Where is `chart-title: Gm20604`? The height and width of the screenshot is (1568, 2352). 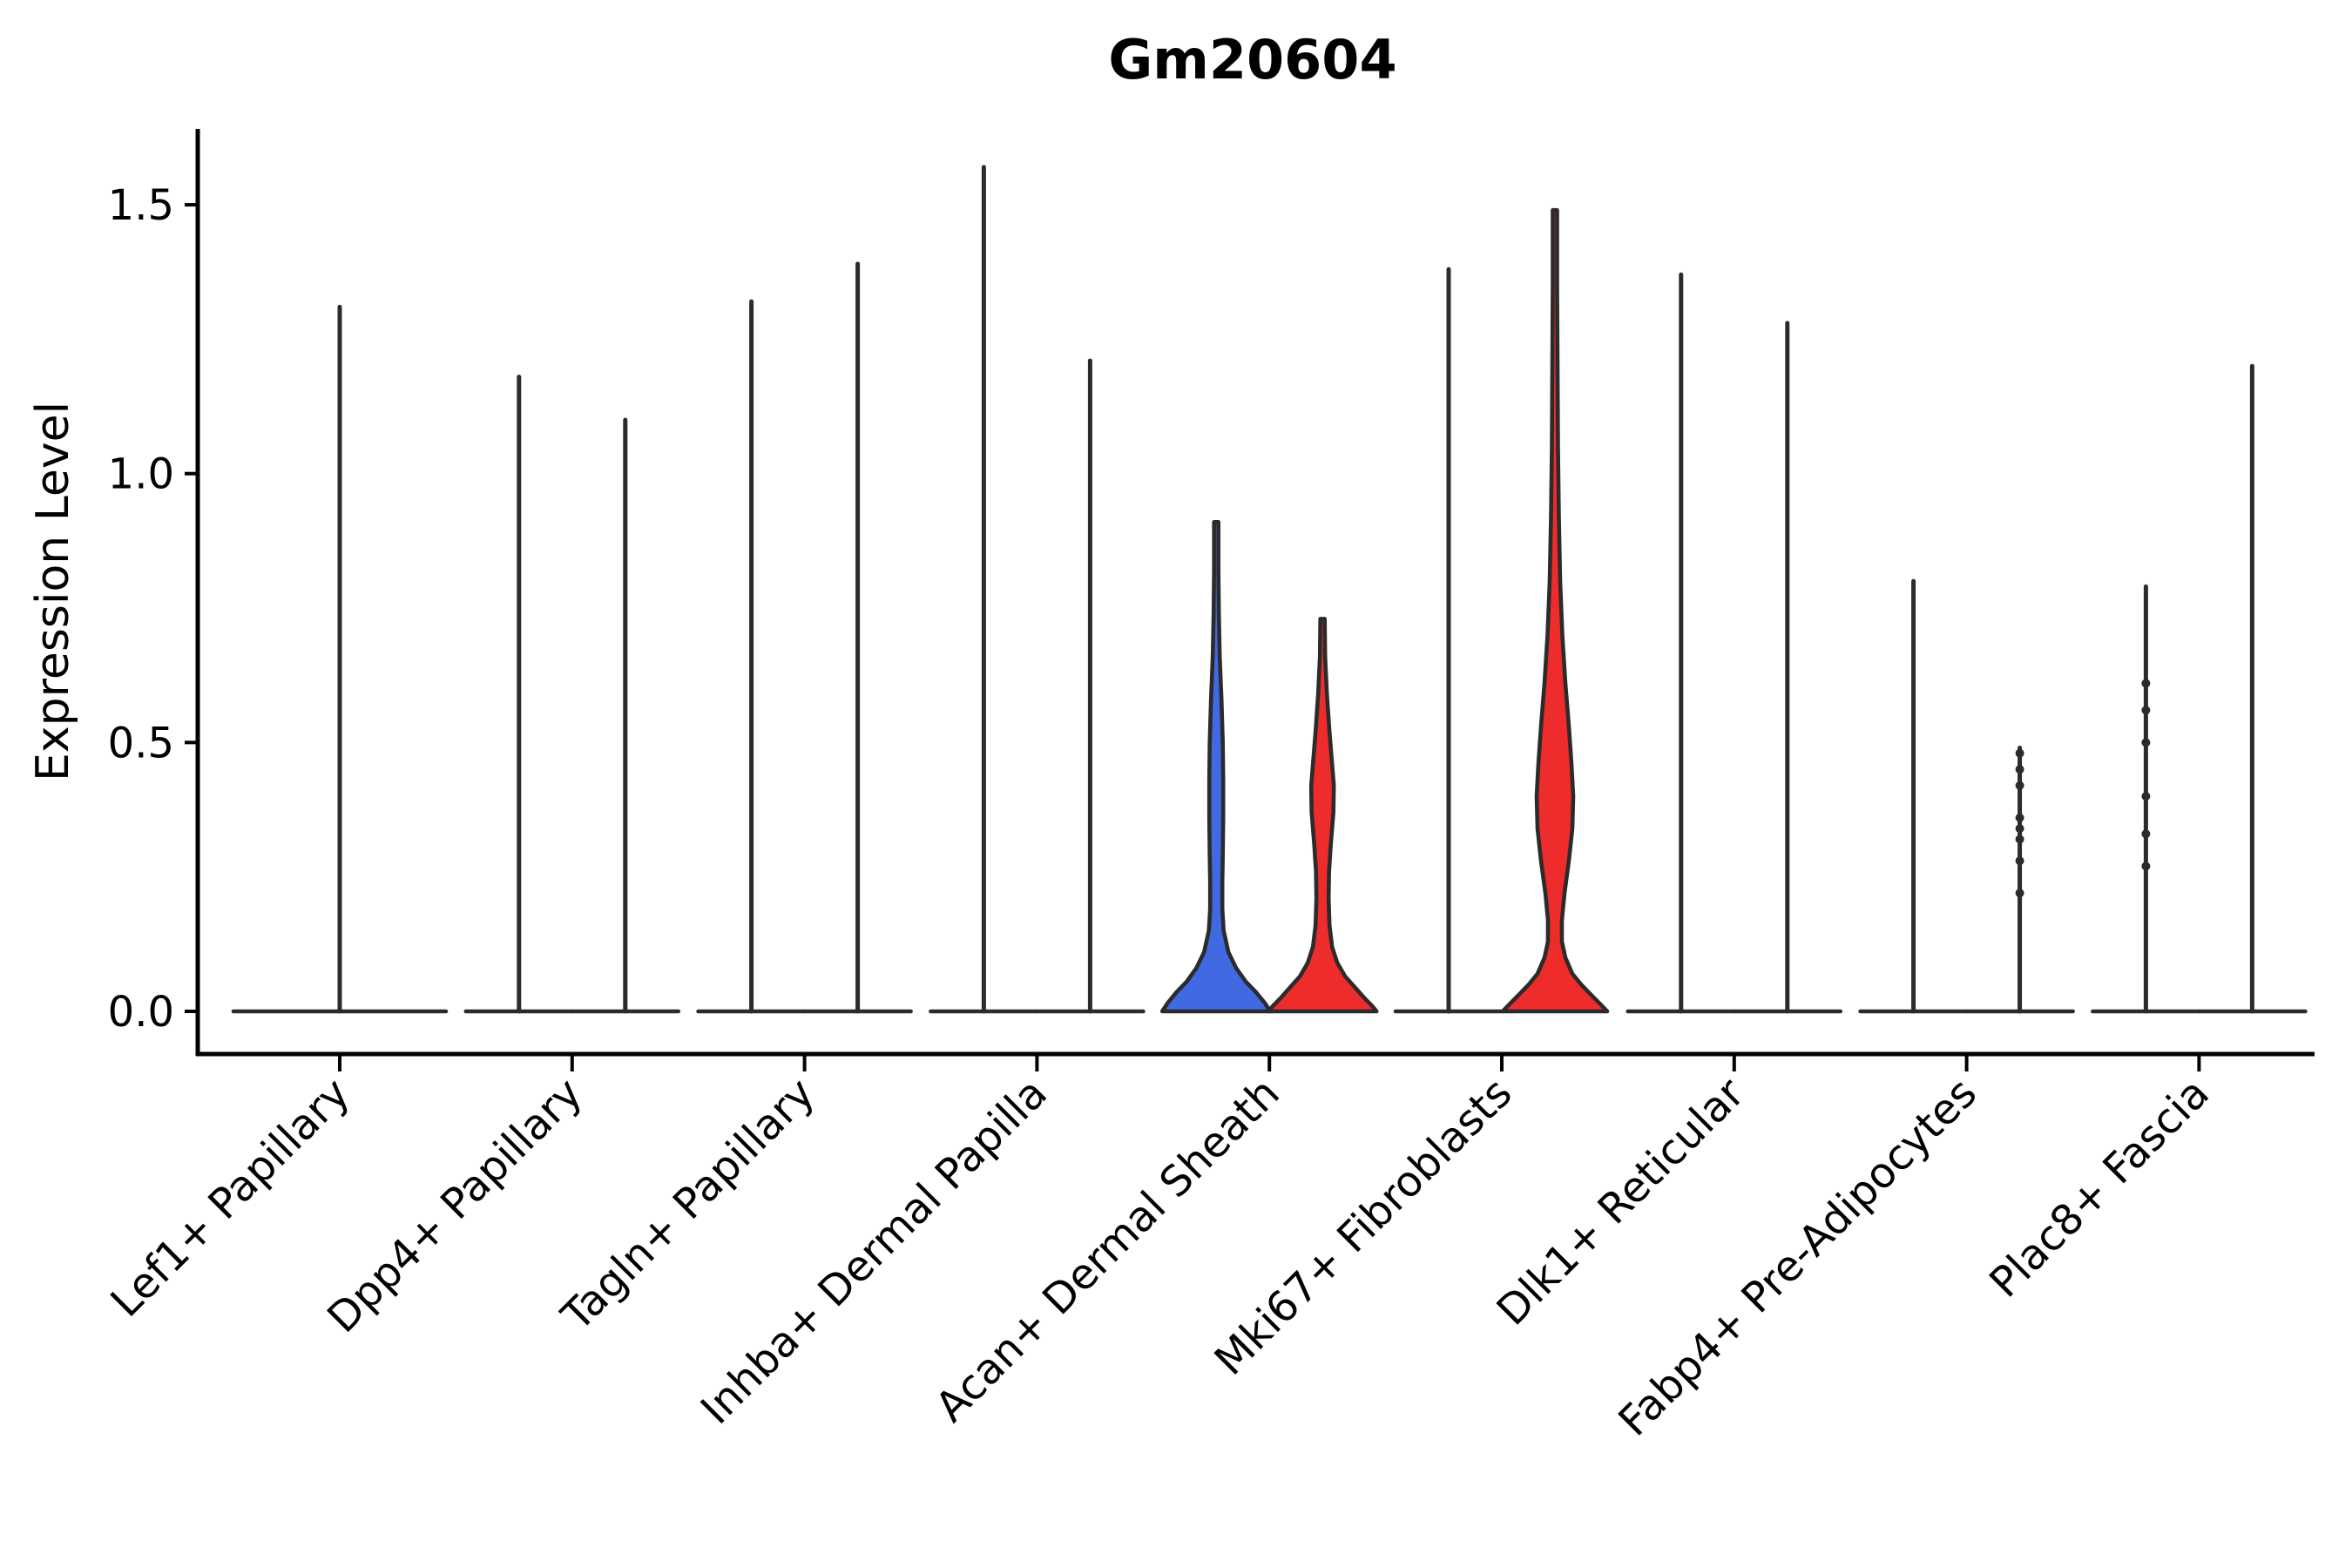 chart-title: Gm20604 is located at coordinates (1252, 59).